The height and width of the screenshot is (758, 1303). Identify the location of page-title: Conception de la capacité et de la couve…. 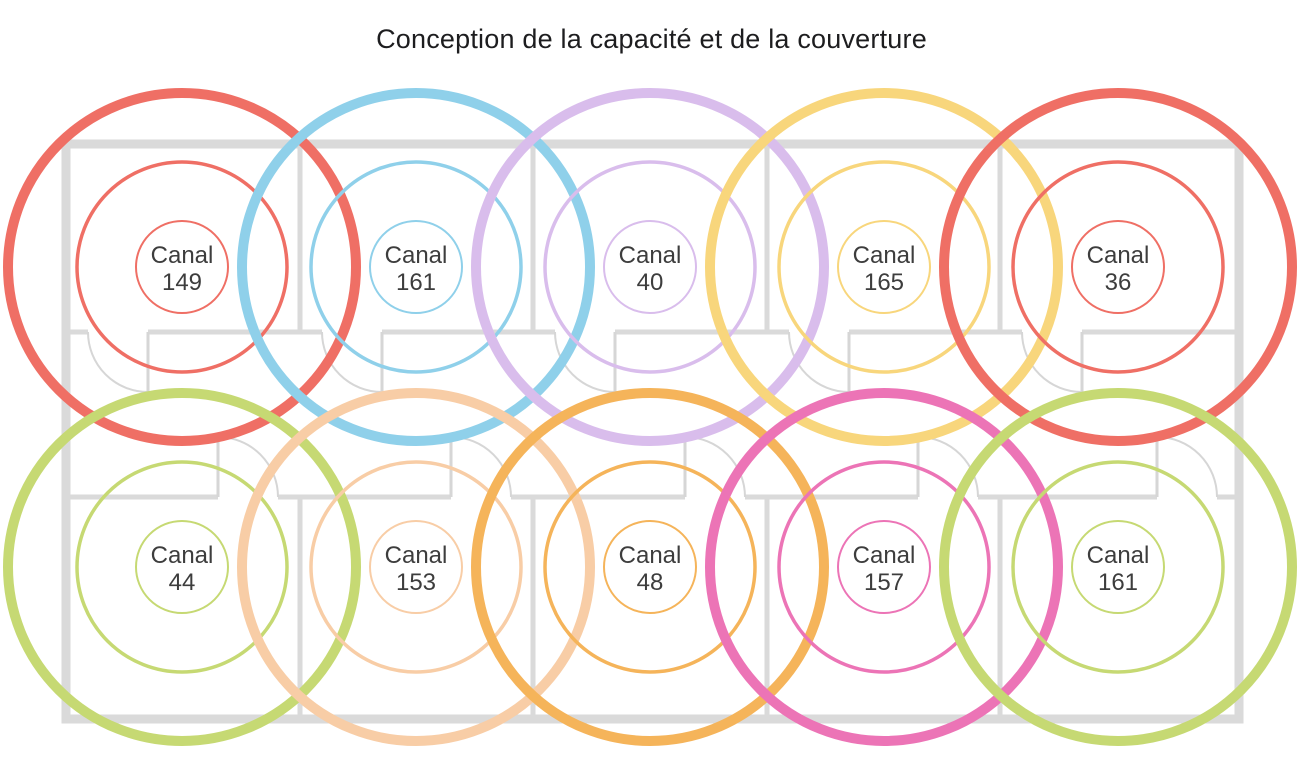
(651, 39).